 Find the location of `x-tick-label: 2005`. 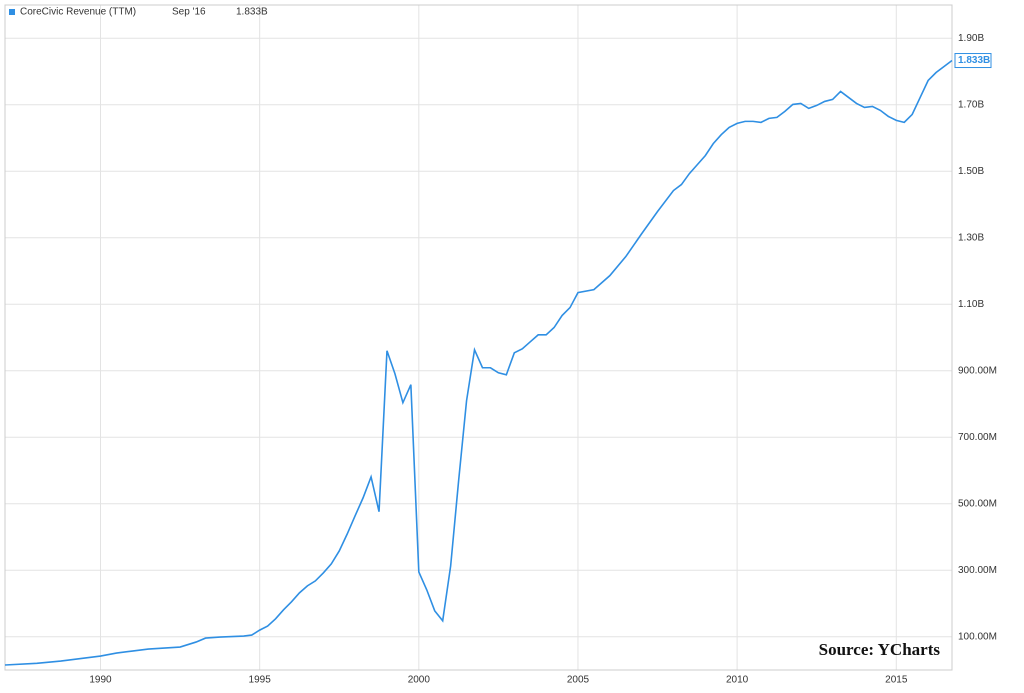

x-tick-label: 2005 is located at coordinates (578, 680).